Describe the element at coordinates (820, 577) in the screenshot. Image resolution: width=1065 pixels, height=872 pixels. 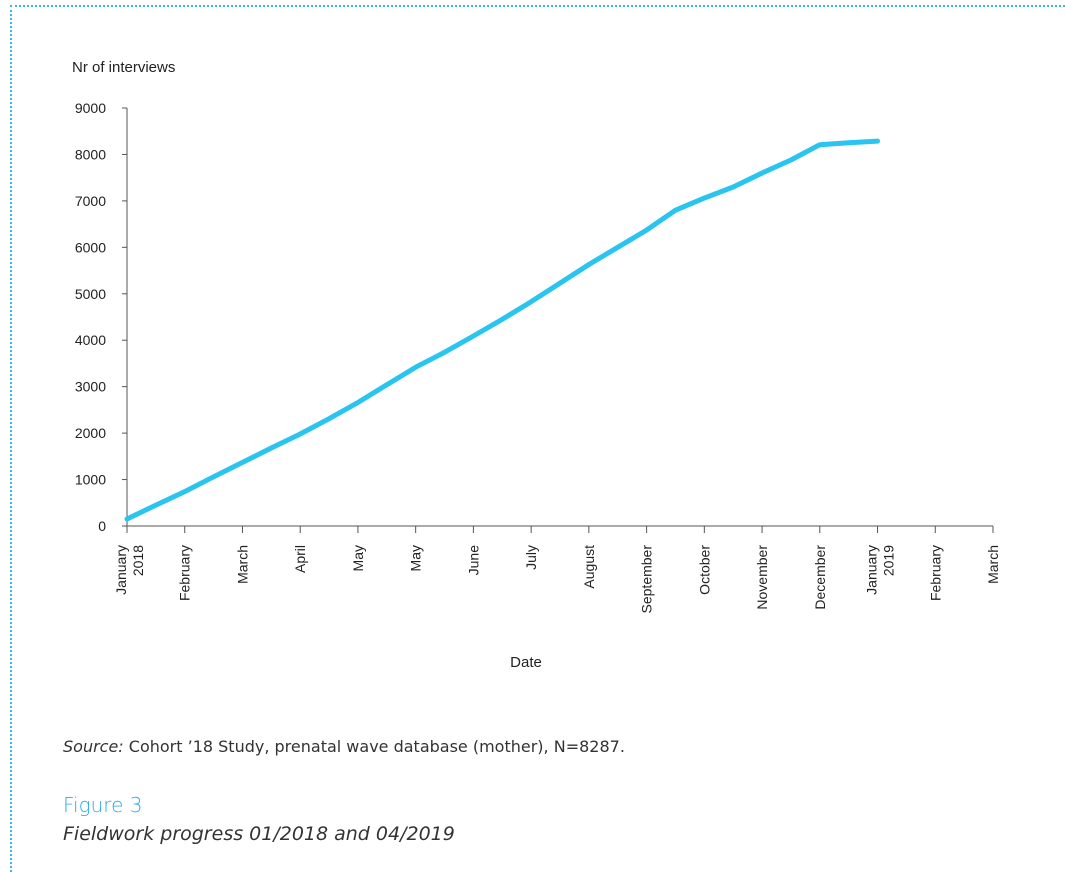
I see `x-tick-label: December` at that location.